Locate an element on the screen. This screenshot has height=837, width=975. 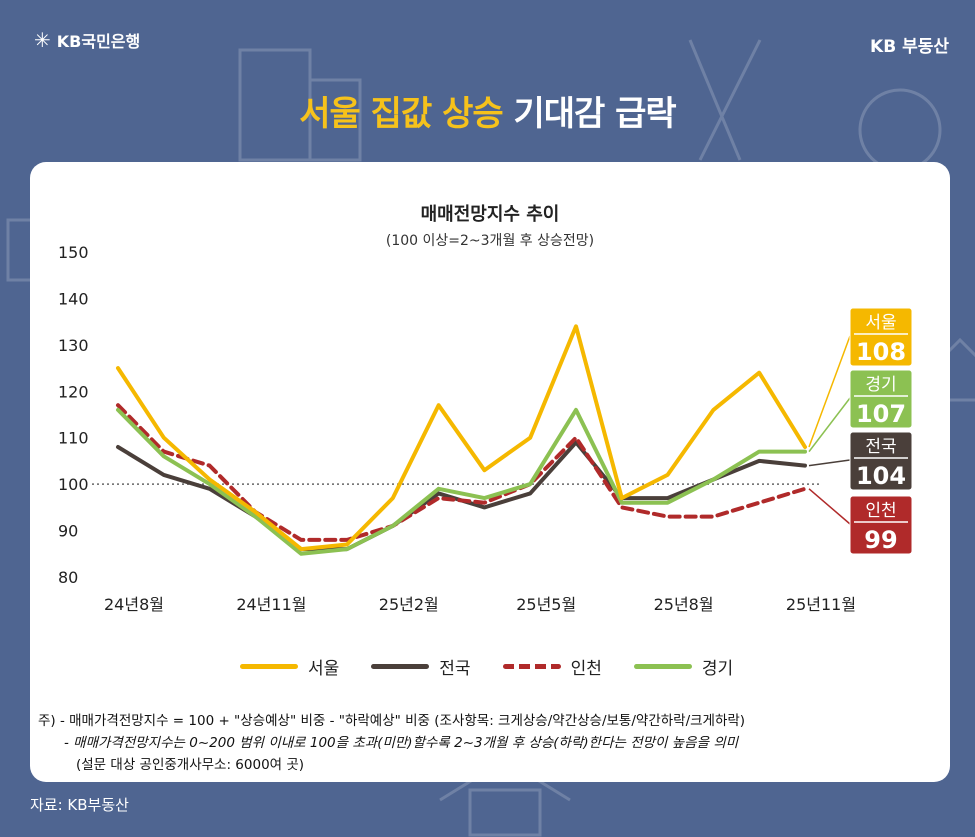
legend-item-incheon: 인천 is located at coordinates (552, 666).